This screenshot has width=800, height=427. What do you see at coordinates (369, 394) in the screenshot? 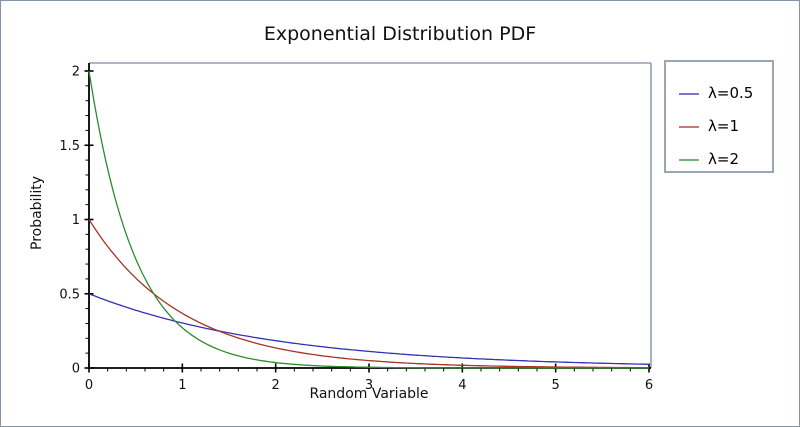
I see `x-axis-label: Random Variable` at bounding box center [369, 394].